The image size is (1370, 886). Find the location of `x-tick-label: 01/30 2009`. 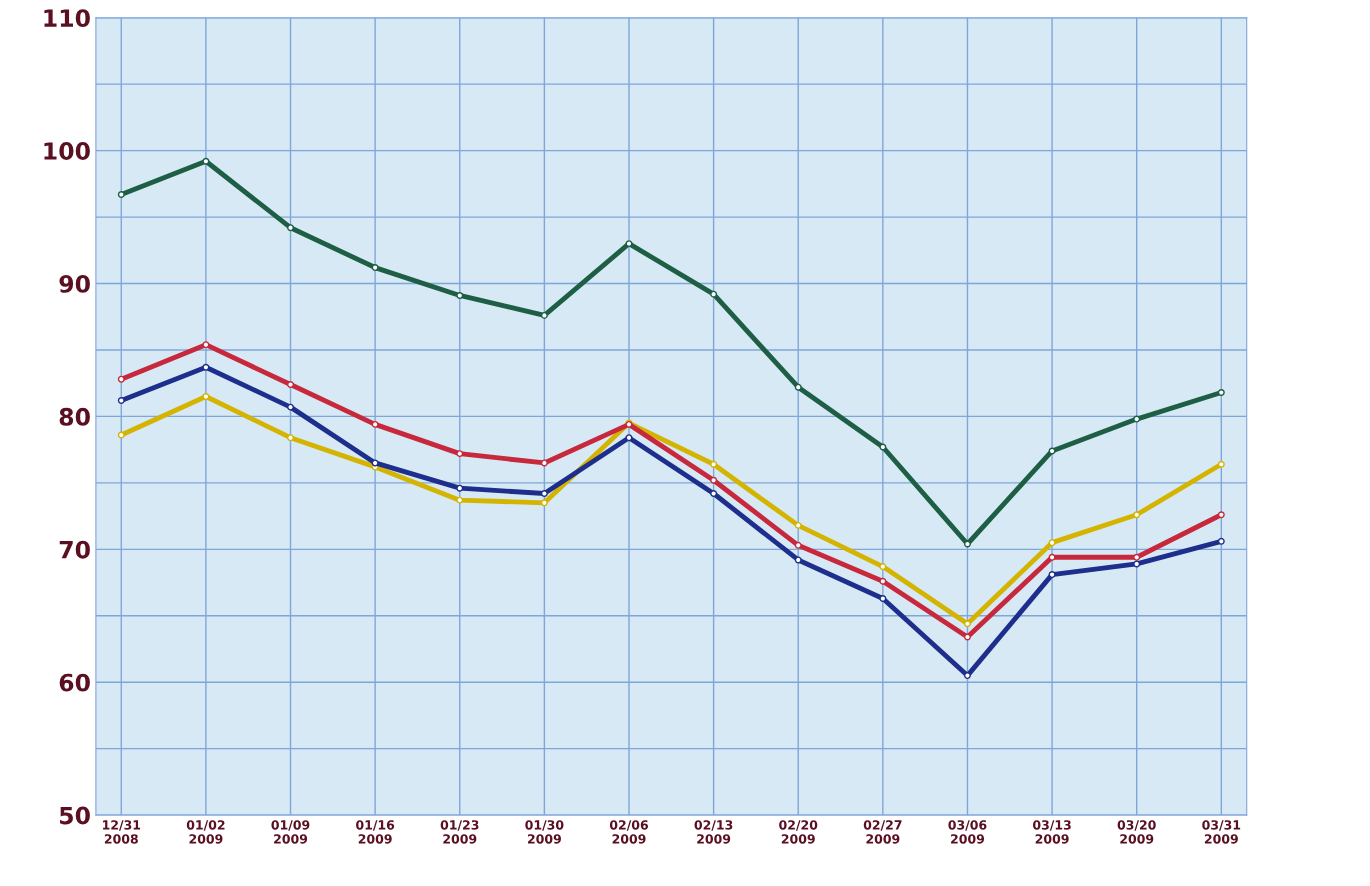

x-tick-label: 01/30 2009 is located at coordinates (544, 832).